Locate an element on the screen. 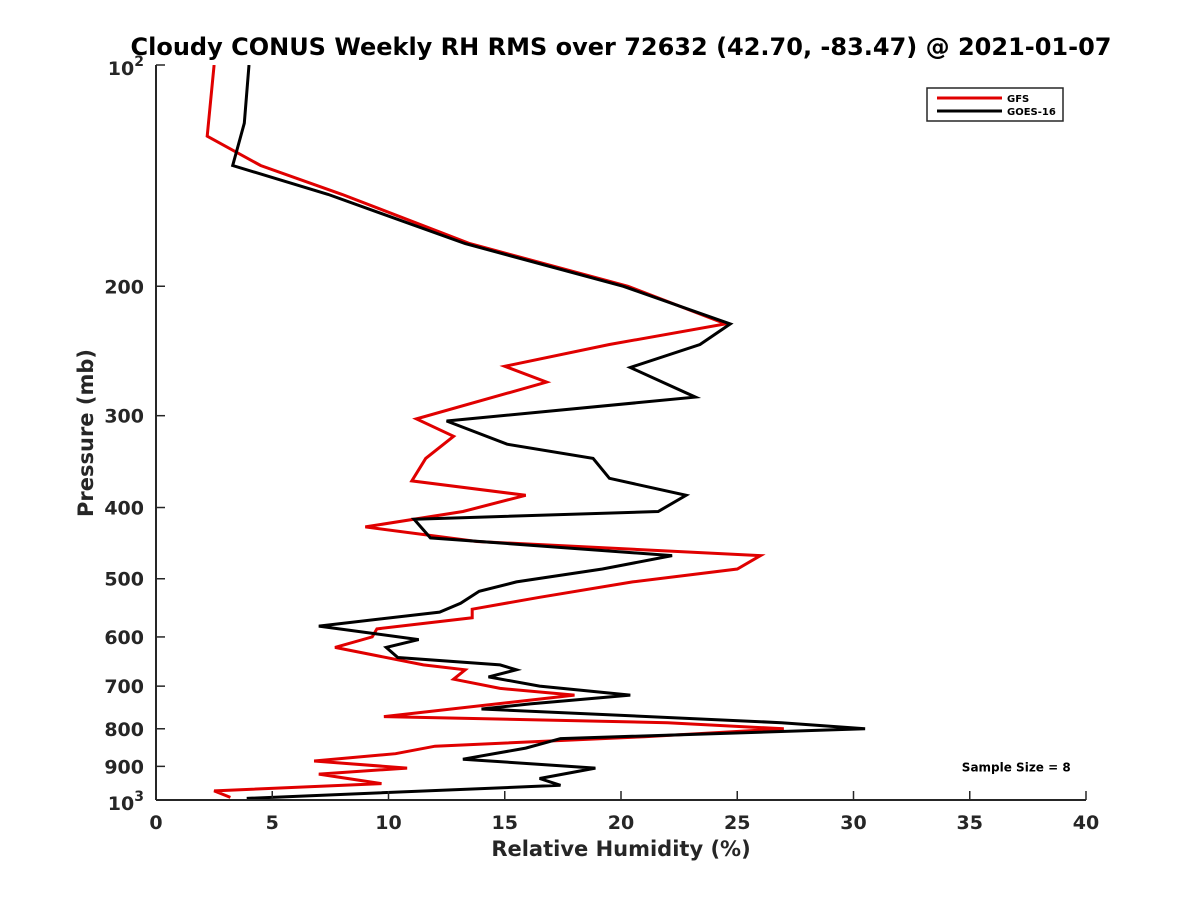 This screenshot has width=1200, height=900. y-axis-label: Pressure (mb) is located at coordinates (86, 433).